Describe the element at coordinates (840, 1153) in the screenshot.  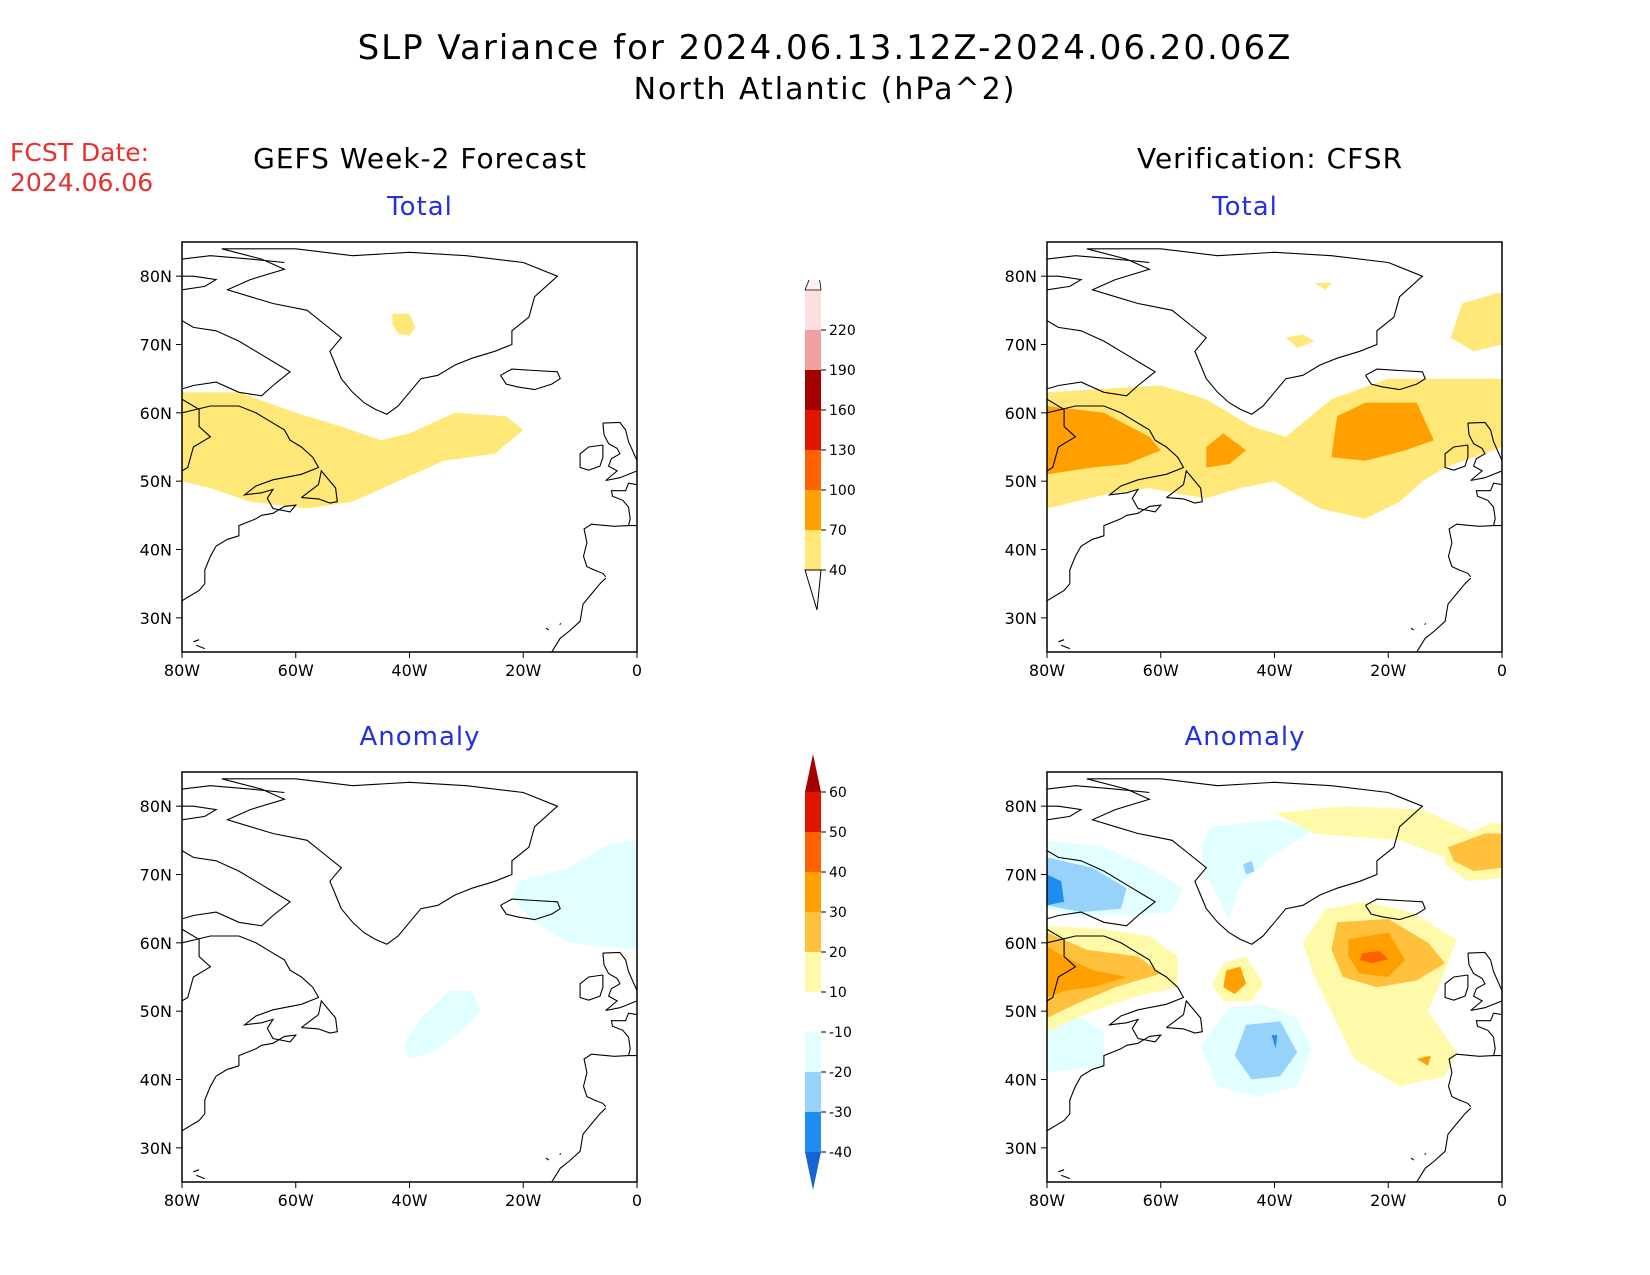
I see `colorbar-label: -40` at that location.